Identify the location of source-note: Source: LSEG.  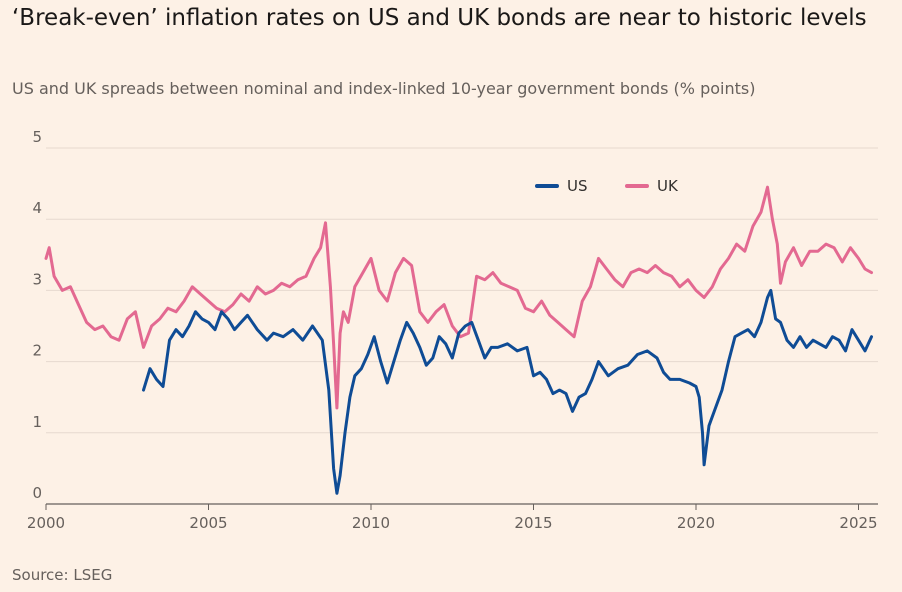
(62, 575).